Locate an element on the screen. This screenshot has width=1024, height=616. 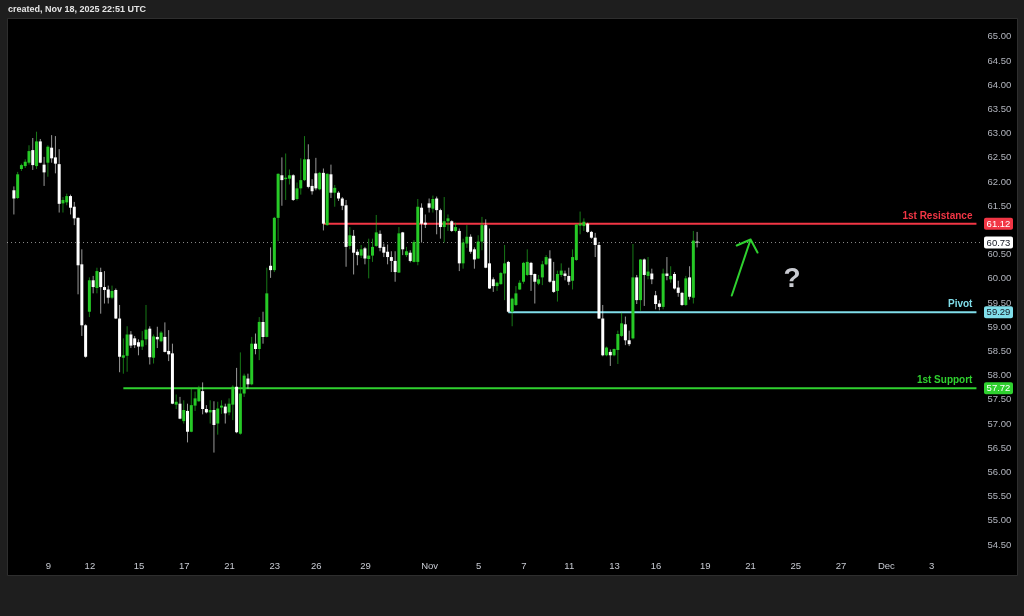
y-tick-label: 65.00 is located at coordinates (999, 36).